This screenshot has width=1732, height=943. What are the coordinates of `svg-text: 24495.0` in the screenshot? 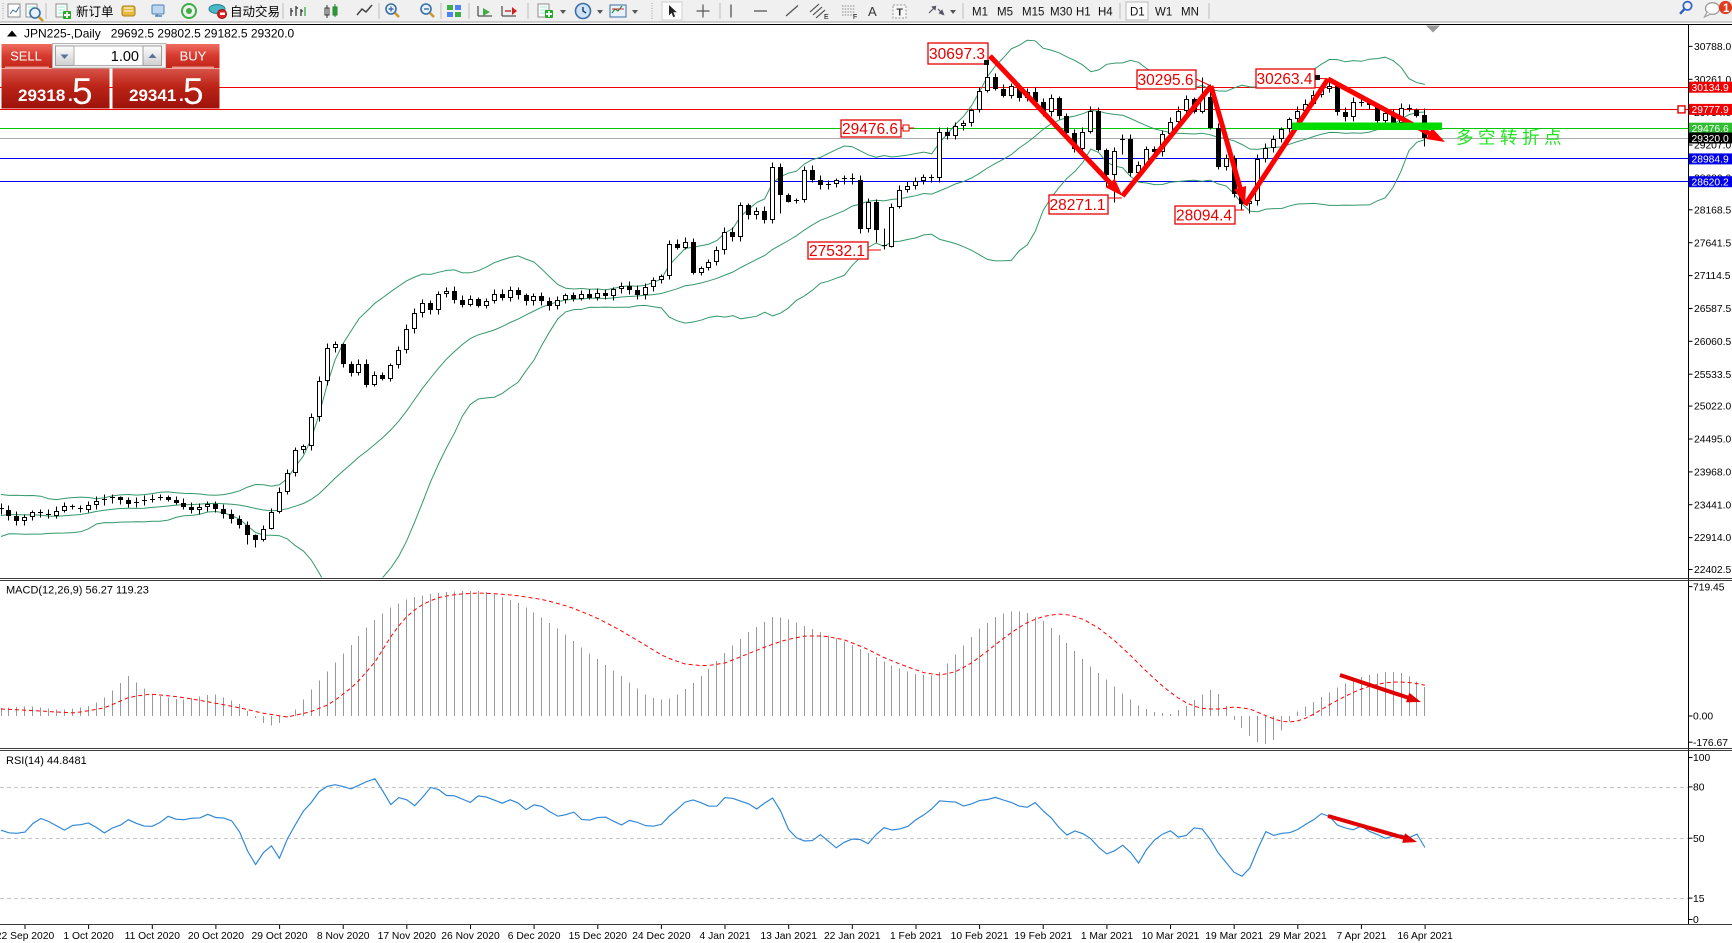 It's located at (1712, 440).